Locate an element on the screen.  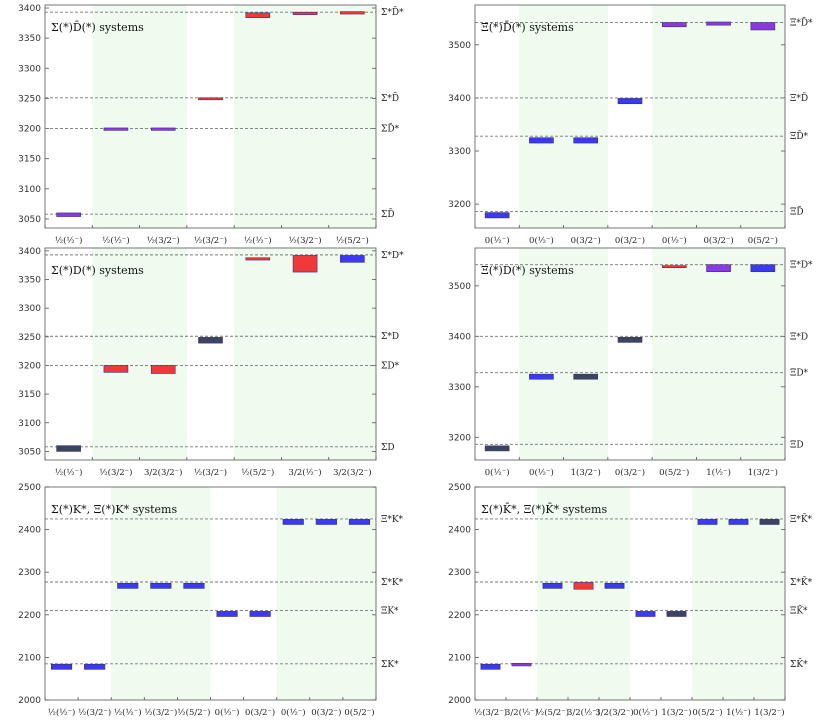
chart-title: Σ(*)D̄(*) systems is located at coordinates (97, 27).